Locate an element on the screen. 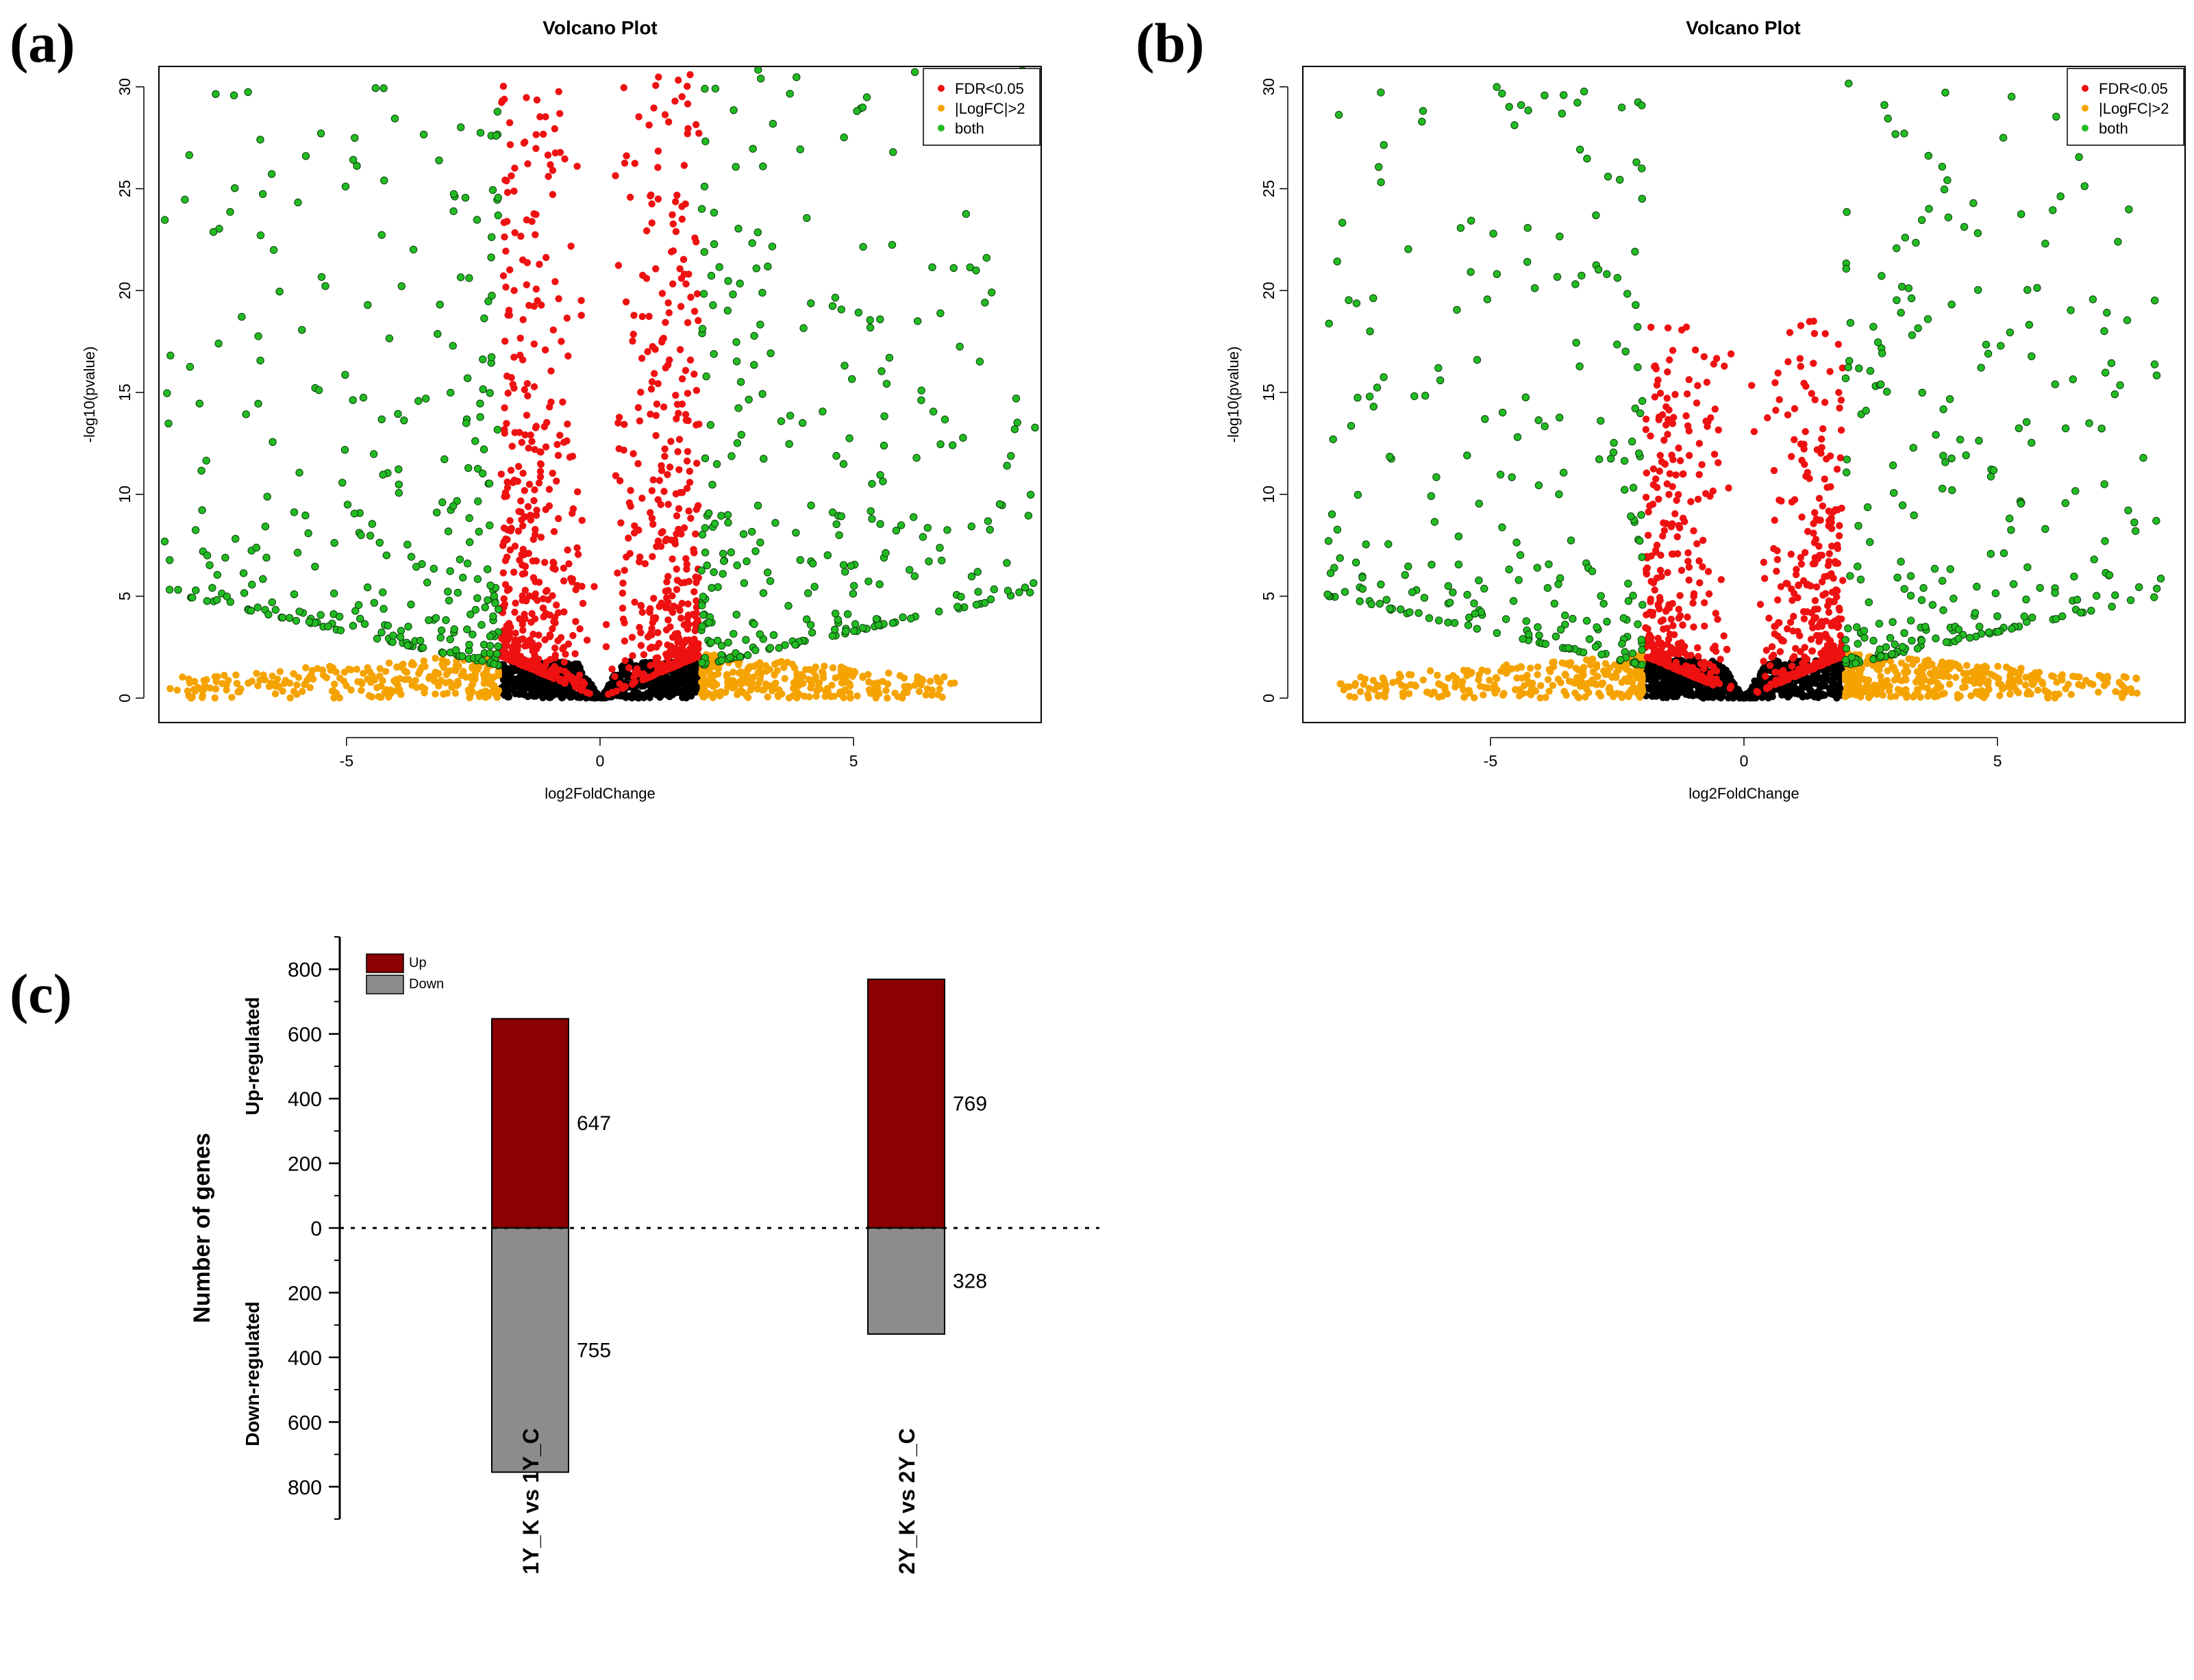 The image size is (2194, 1680). volcano-a-ylabel: -log10(pvalue) is located at coordinates (89, 395).